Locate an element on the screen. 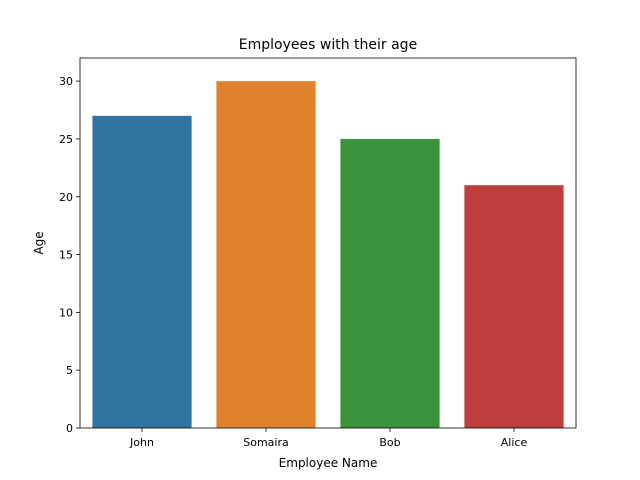  y-tick-label: 25 is located at coordinates (66, 139).